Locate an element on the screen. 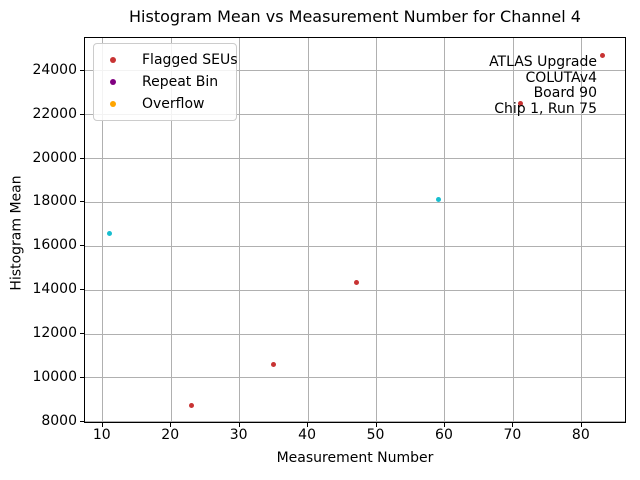 Image resolution: width=640 pixels, height=480 pixels. legend-item-repeat-bin: Repeat Bin is located at coordinates (165, 82).